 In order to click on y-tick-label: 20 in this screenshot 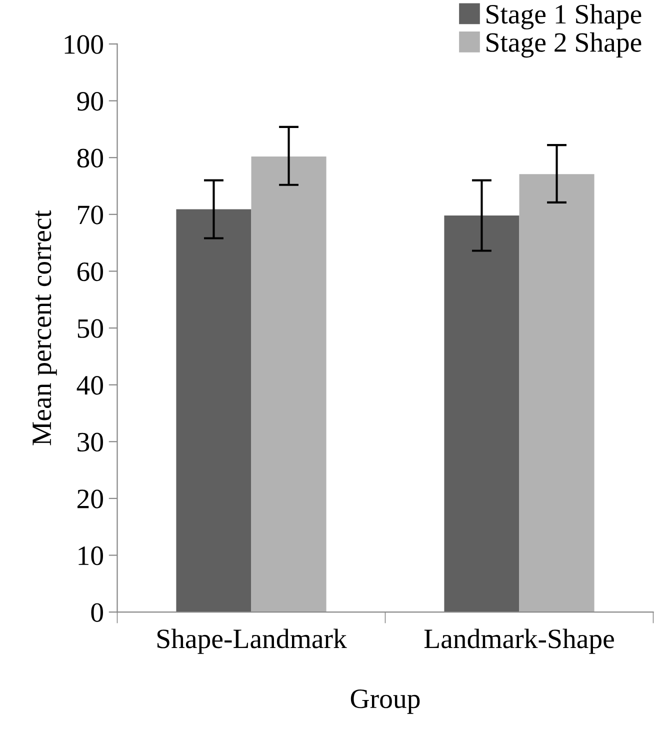, I will do `click(90, 499)`.